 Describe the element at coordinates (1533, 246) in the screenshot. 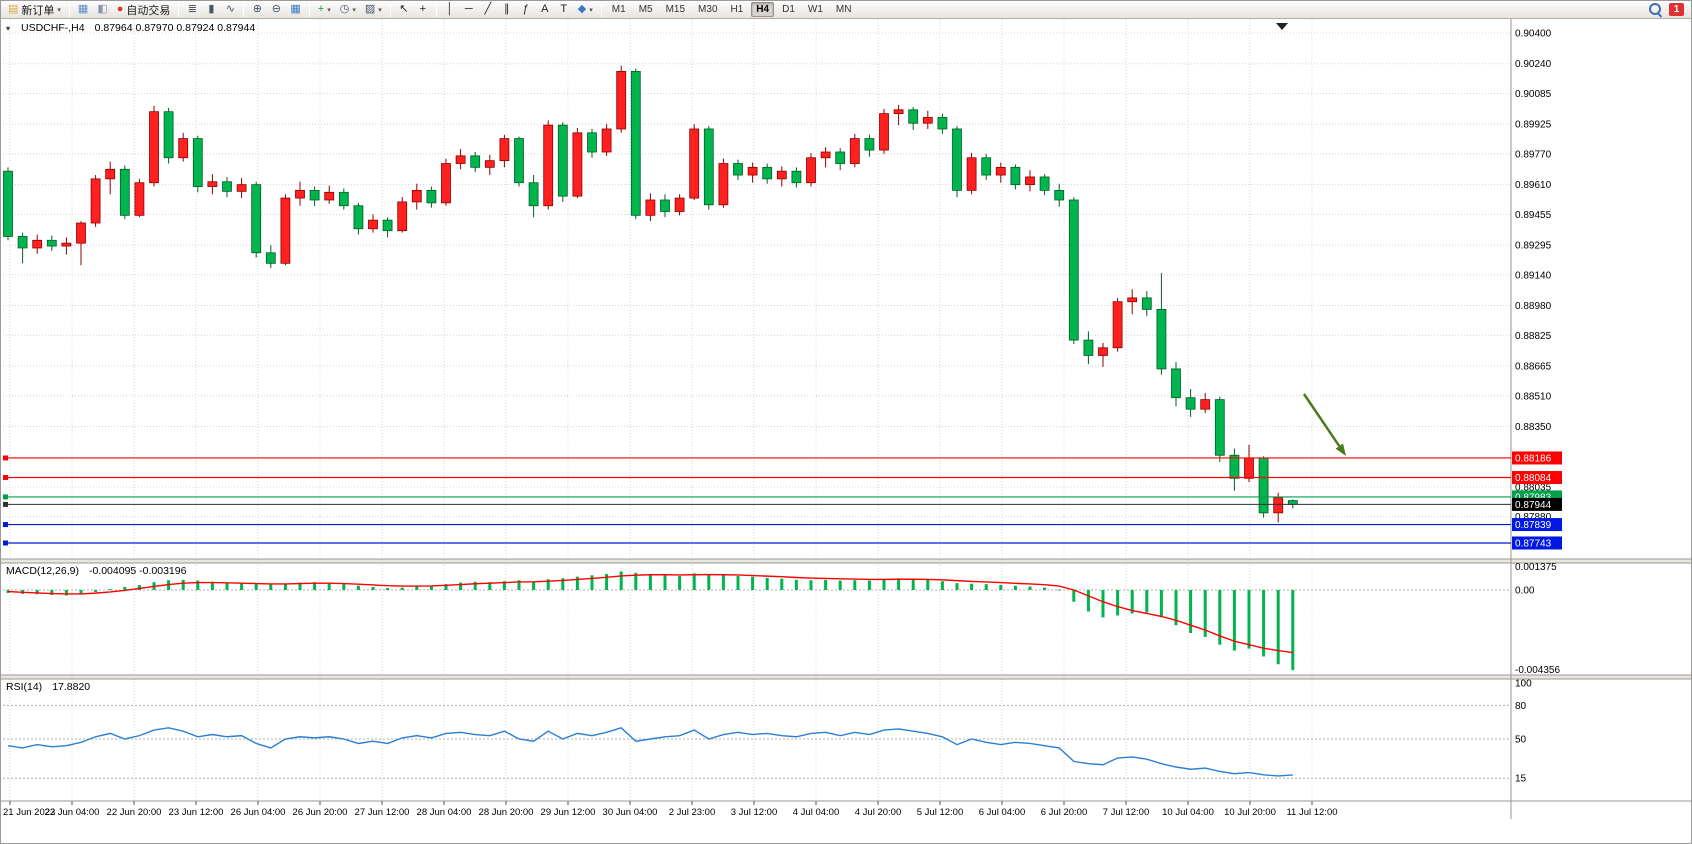

I see `price-axis-label: 0.89295` at that location.